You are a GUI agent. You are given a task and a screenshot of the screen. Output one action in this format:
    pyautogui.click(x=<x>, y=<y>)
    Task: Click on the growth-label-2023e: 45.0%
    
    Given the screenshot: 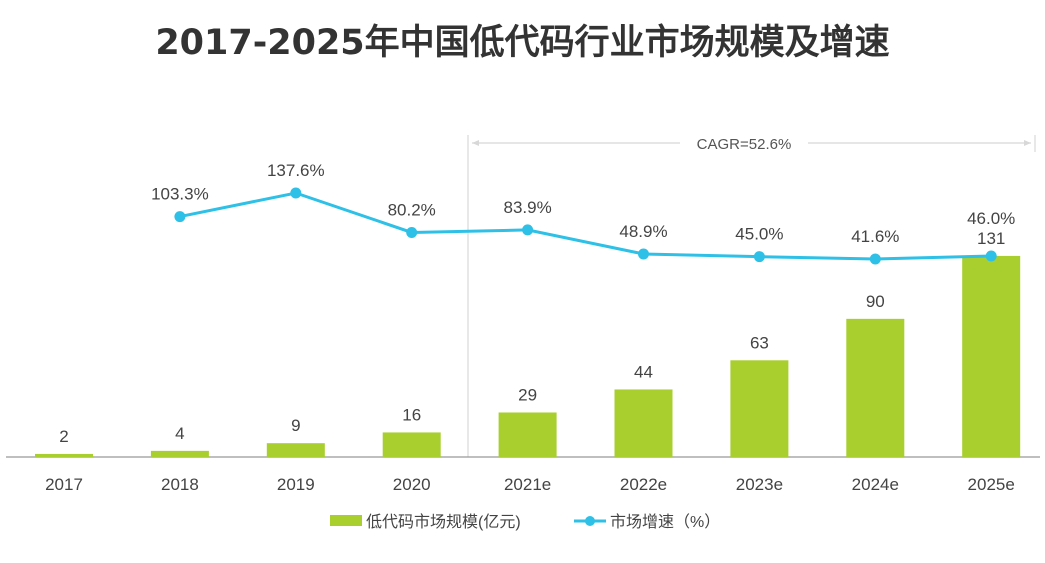 What is the action you would take?
    pyautogui.click(x=759, y=234)
    